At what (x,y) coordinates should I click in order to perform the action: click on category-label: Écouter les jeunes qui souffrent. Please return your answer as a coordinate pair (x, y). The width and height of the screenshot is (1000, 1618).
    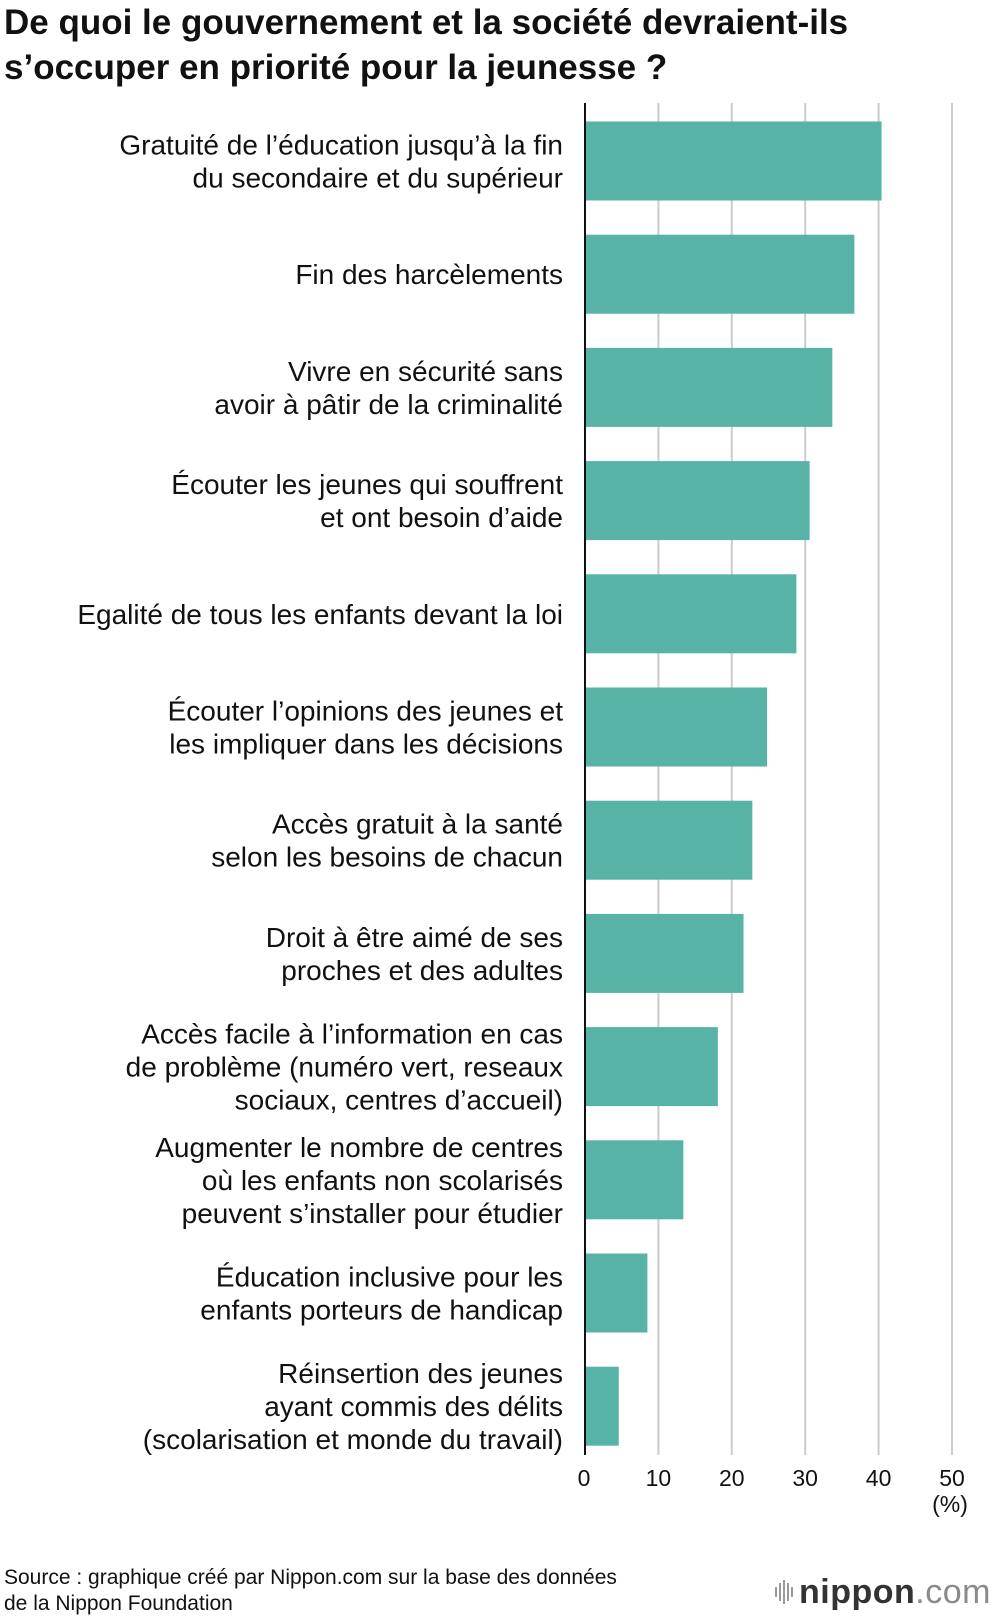
    Looking at the image, I should click on (367, 484).